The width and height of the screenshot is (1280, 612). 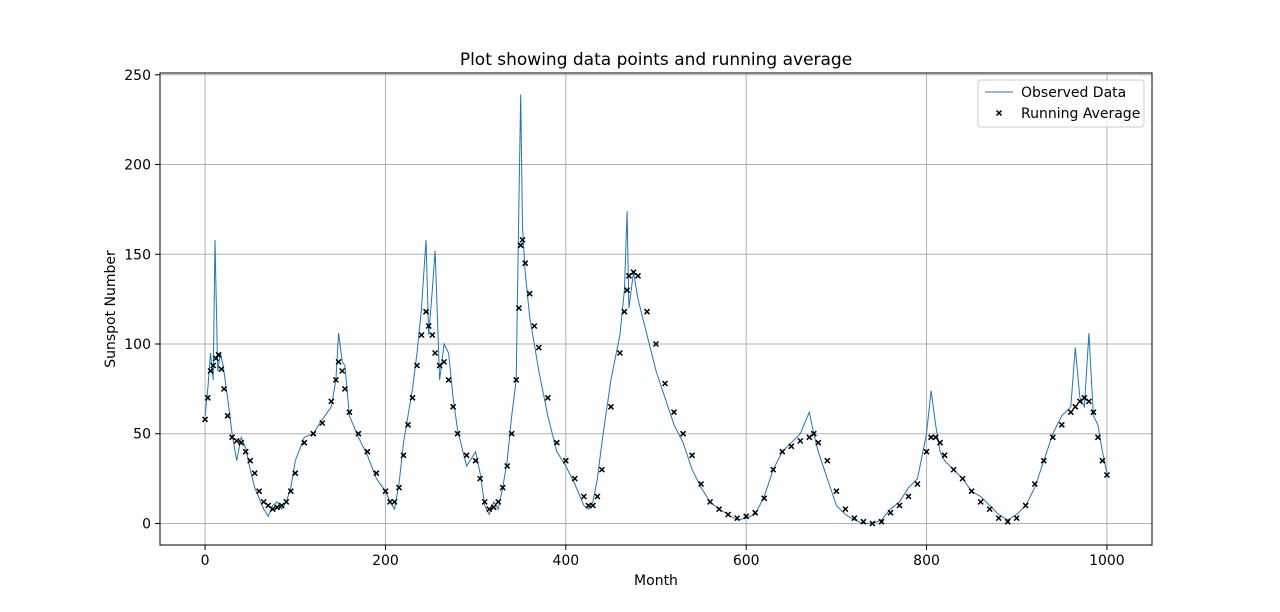 I want to click on y-axis: 0 50 100 150 200 250, so click(x=142, y=300).